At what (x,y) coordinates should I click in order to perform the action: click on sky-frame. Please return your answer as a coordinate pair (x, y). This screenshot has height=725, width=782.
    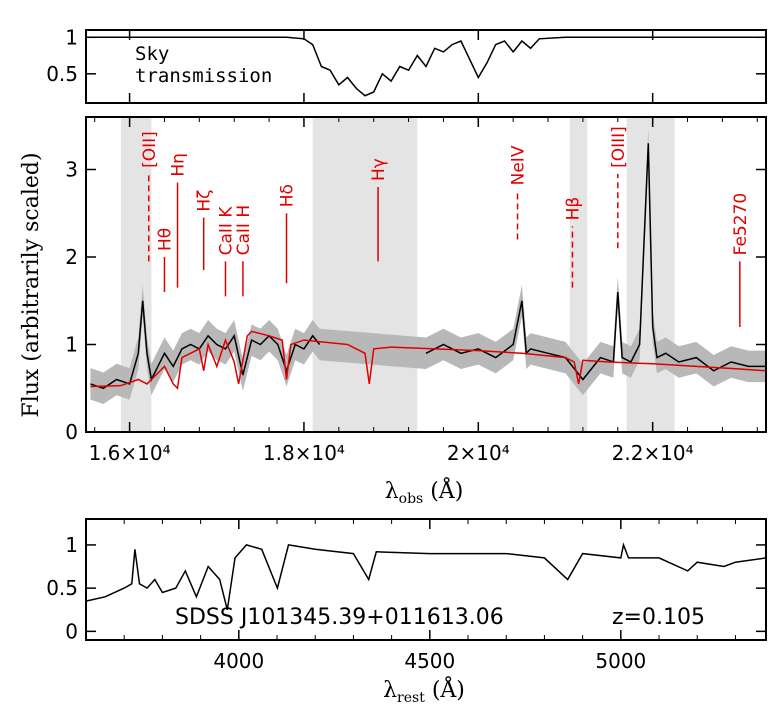
    Looking at the image, I should click on (426, 66).